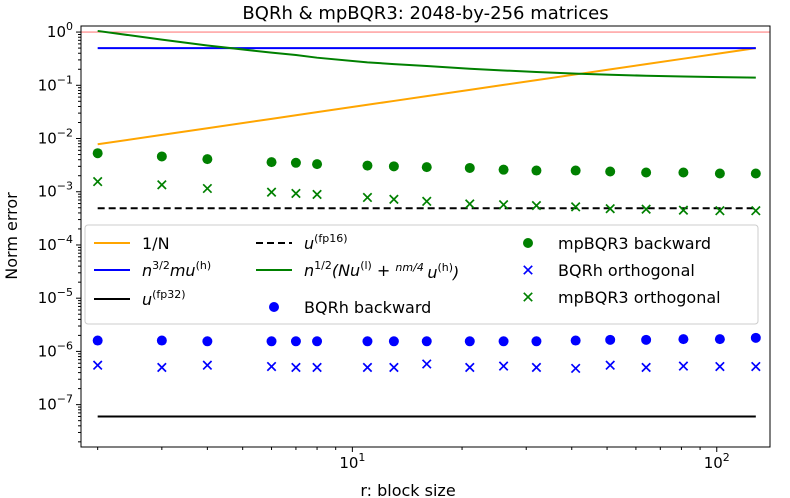 The height and width of the screenshot is (498, 790). I want to click on legend-item-n-1-2-nu-l-nm-4-u-h: n1/2(Nu(l) + nm/4 u(h)), so click(357, 270).